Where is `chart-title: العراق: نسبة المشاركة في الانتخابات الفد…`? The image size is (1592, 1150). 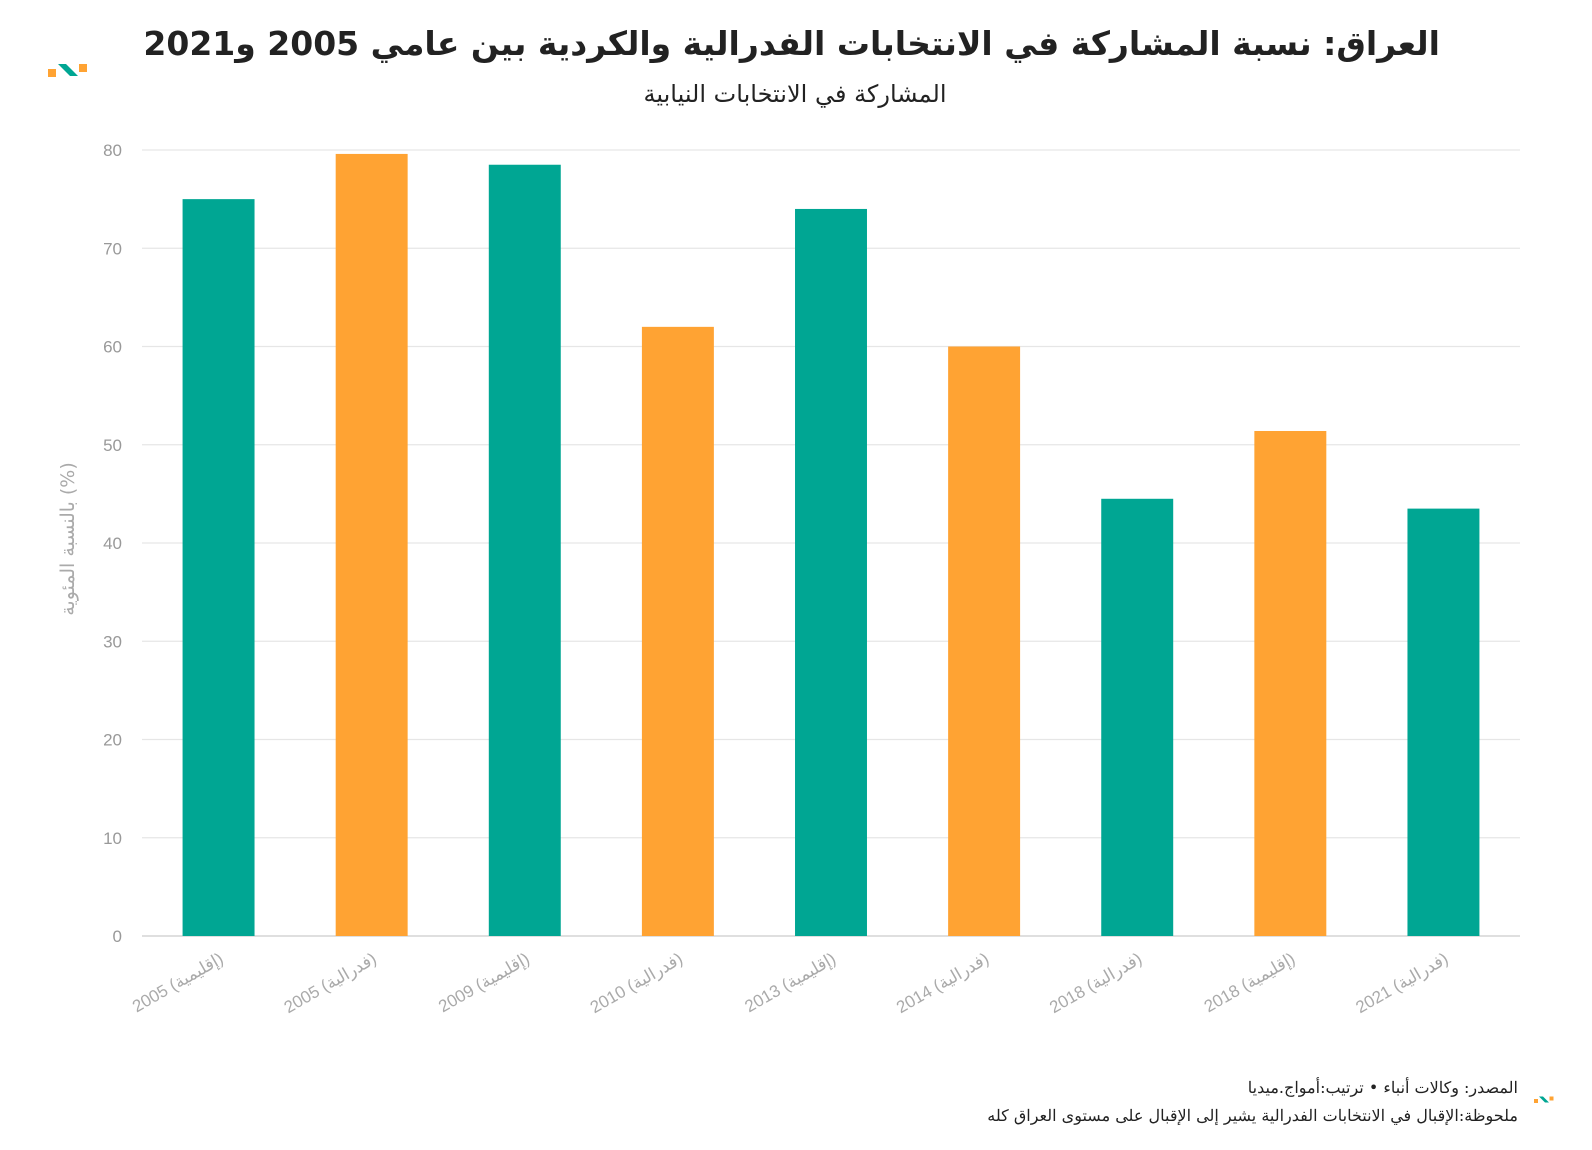
chart-title: العراق: نسبة المشاركة في الانتخابات الفد… is located at coordinates (791, 43).